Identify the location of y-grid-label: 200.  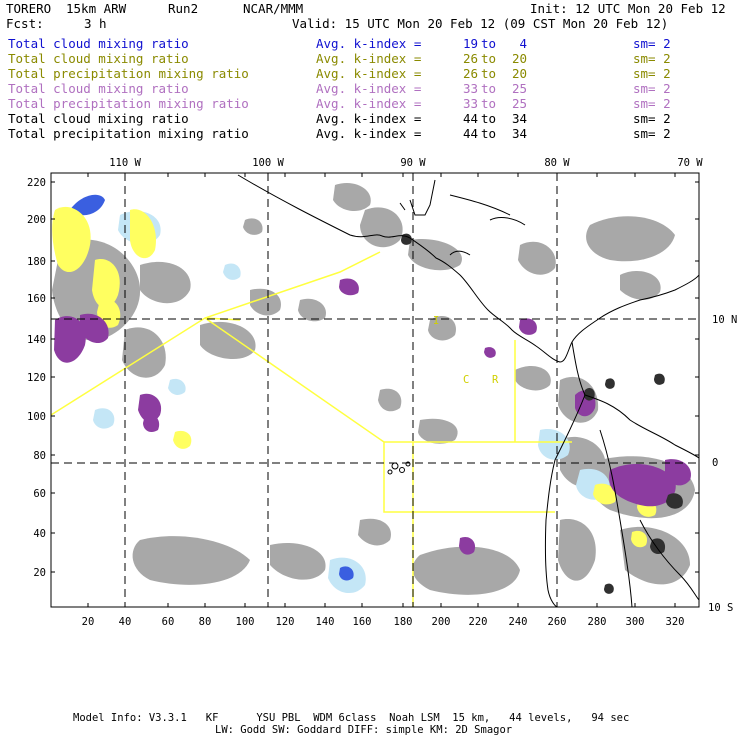
(36, 220).